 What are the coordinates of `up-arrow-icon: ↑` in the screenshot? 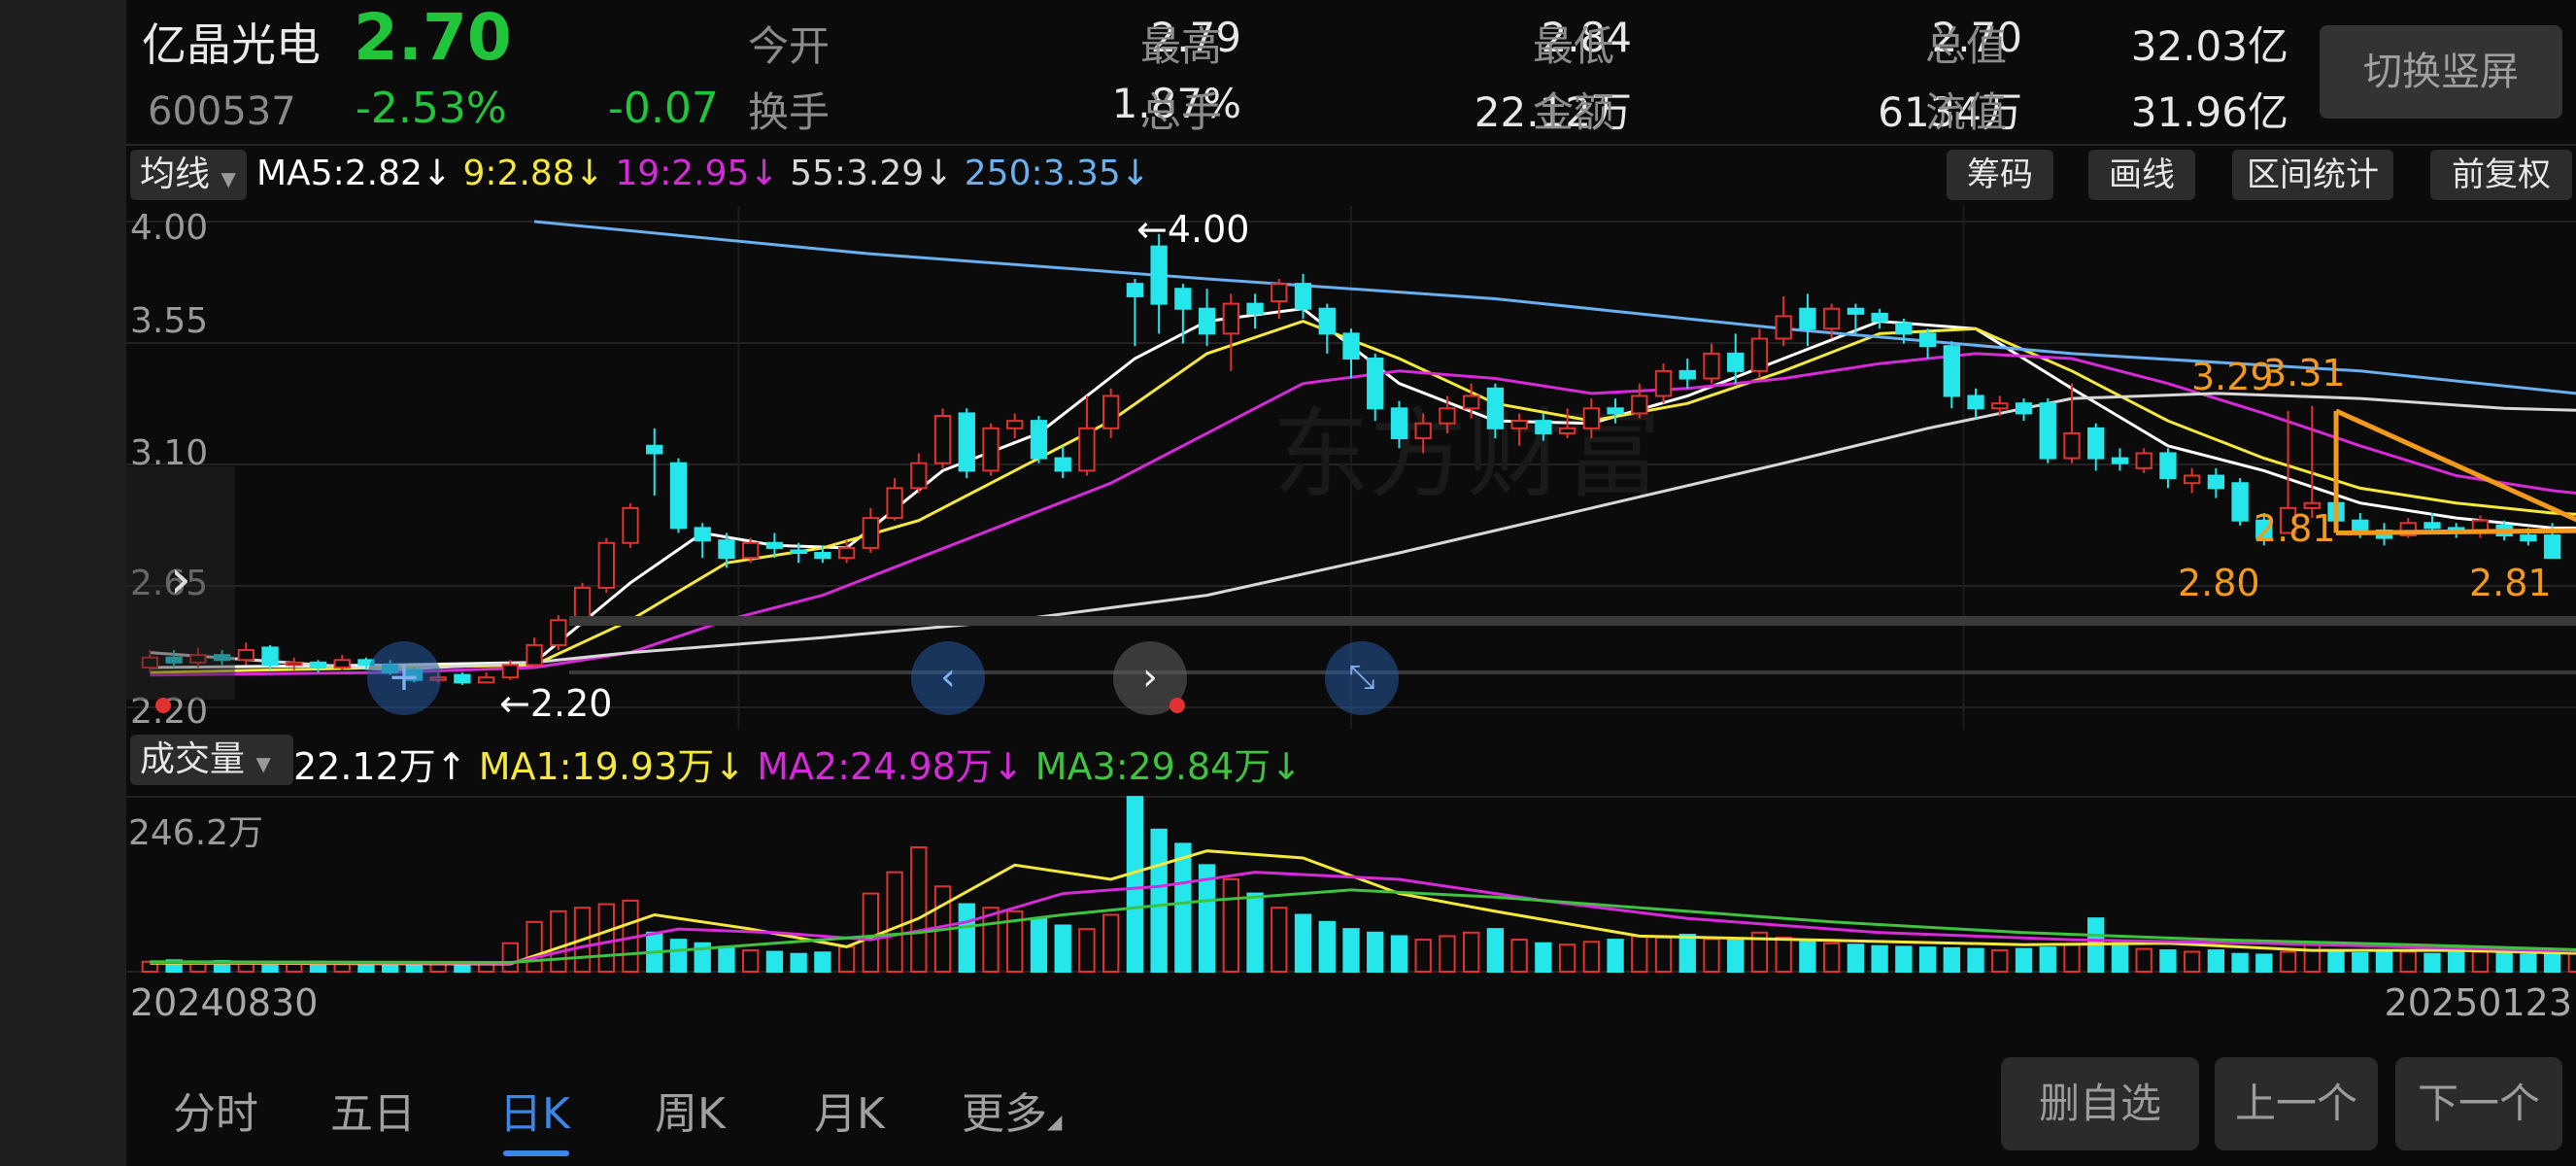 It's located at (451, 766).